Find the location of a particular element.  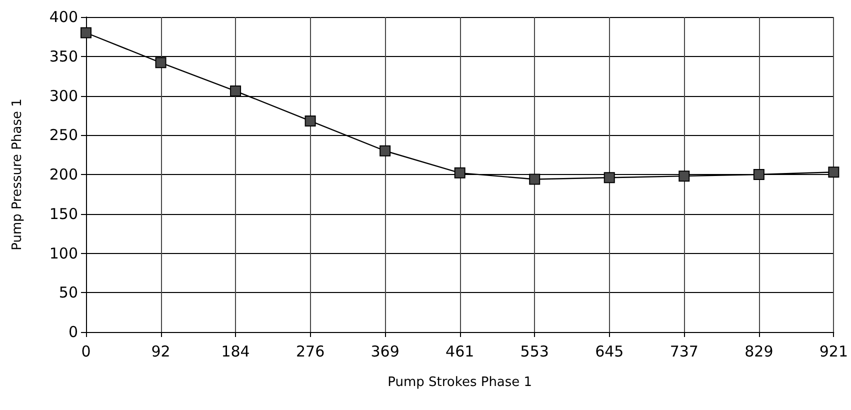

y-tick-label: 0 is located at coordinates (73, 332).